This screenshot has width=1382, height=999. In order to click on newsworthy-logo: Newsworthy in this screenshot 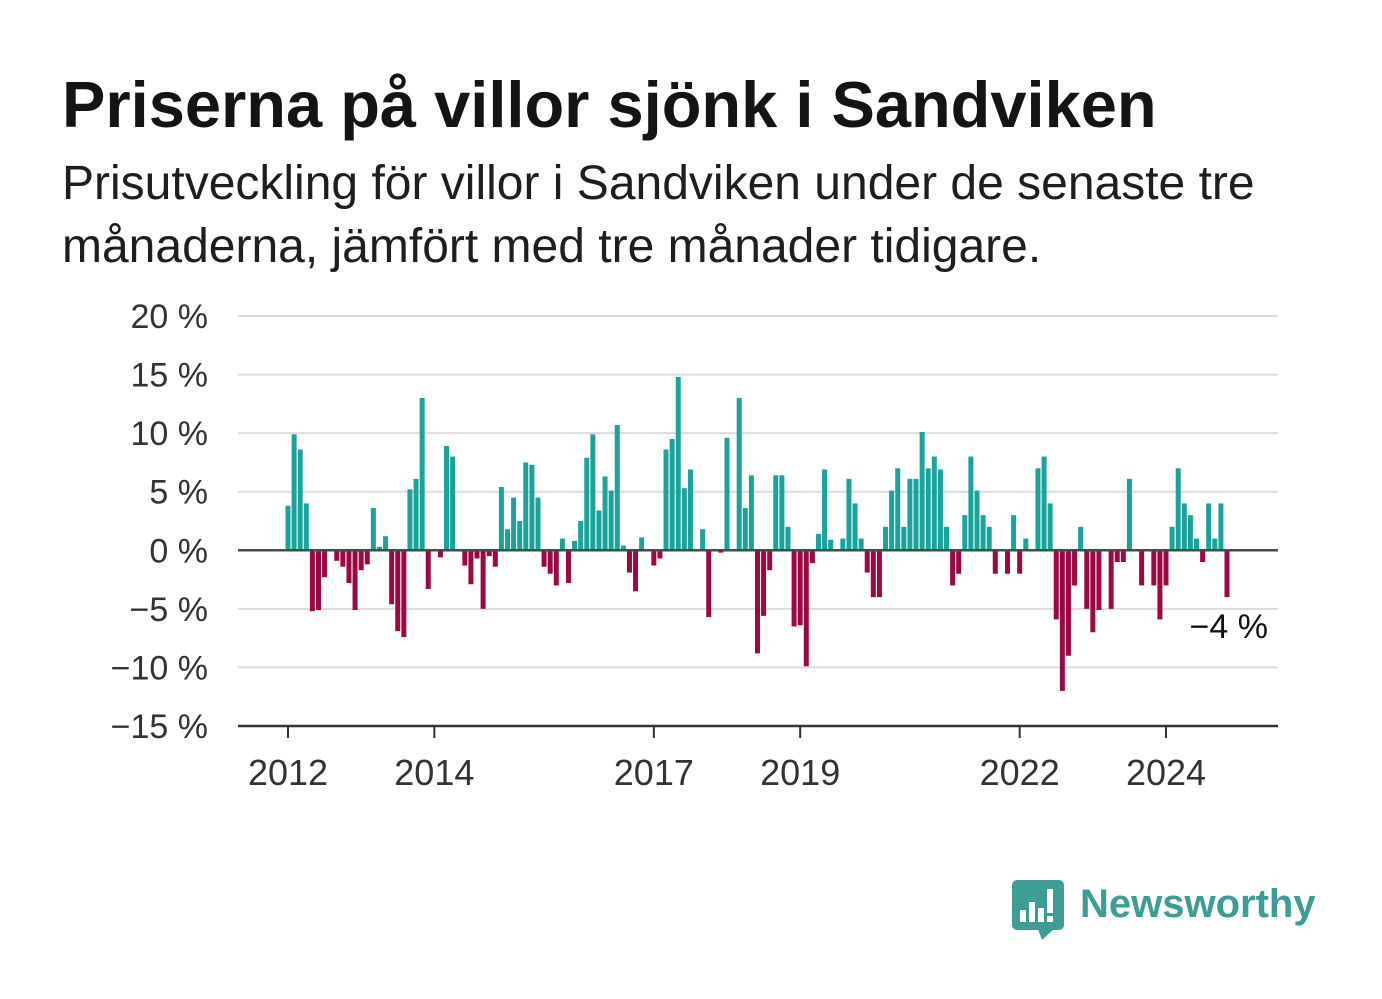, I will do `click(1167, 911)`.